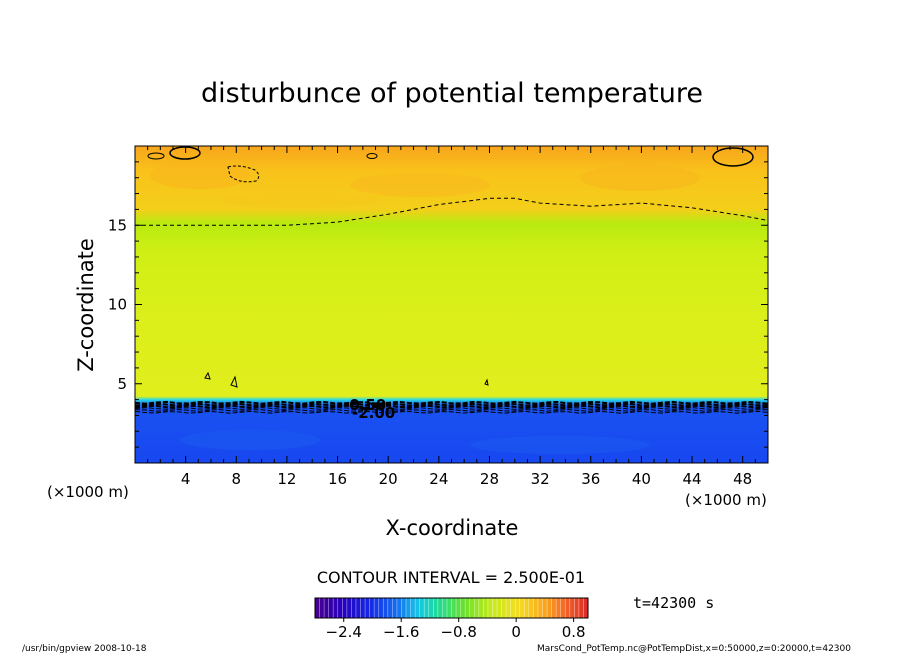 The width and height of the screenshot is (904, 654). What do you see at coordinates (574, 632) in the screenshot?
I see `colorbar-tick-label: 0.8` at bounding box center [574, 632].